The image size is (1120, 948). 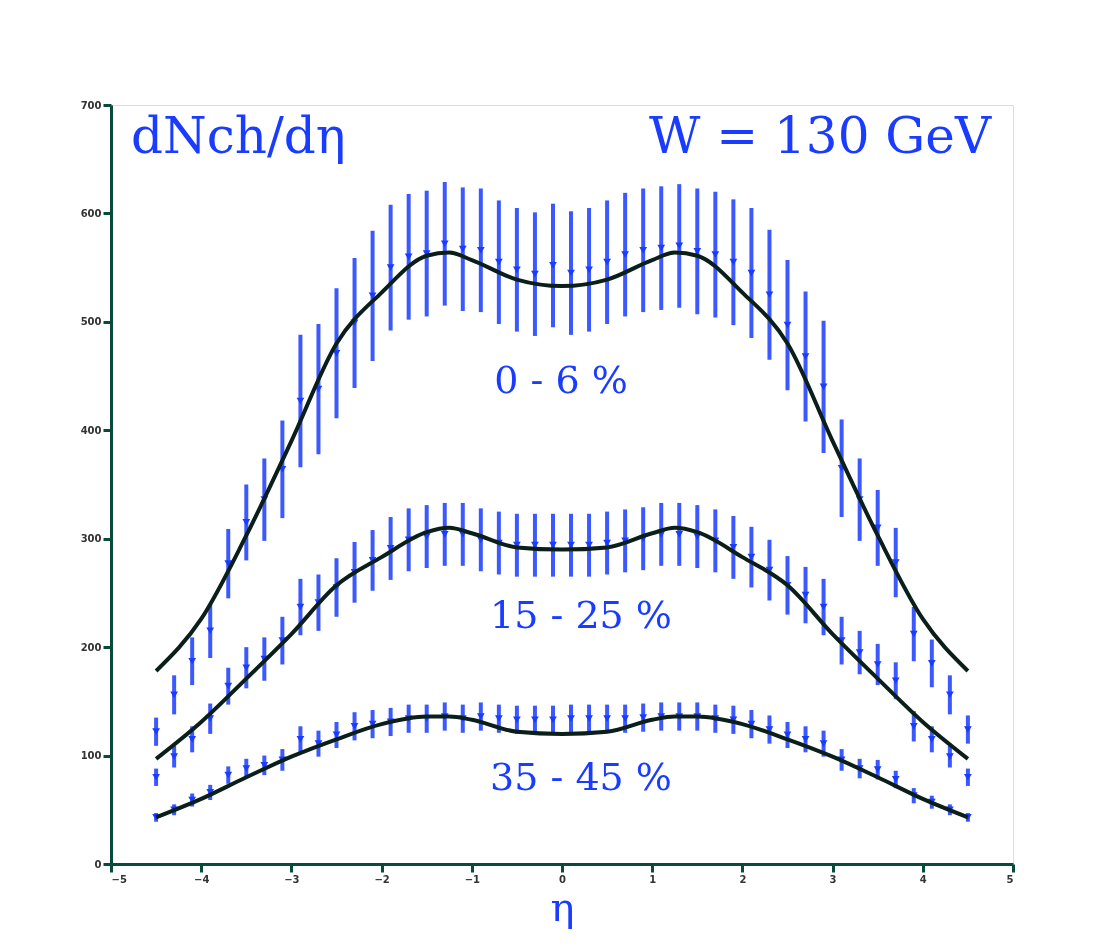 I want to click on annotation: dNch/dη, so click(x=238, y=136).